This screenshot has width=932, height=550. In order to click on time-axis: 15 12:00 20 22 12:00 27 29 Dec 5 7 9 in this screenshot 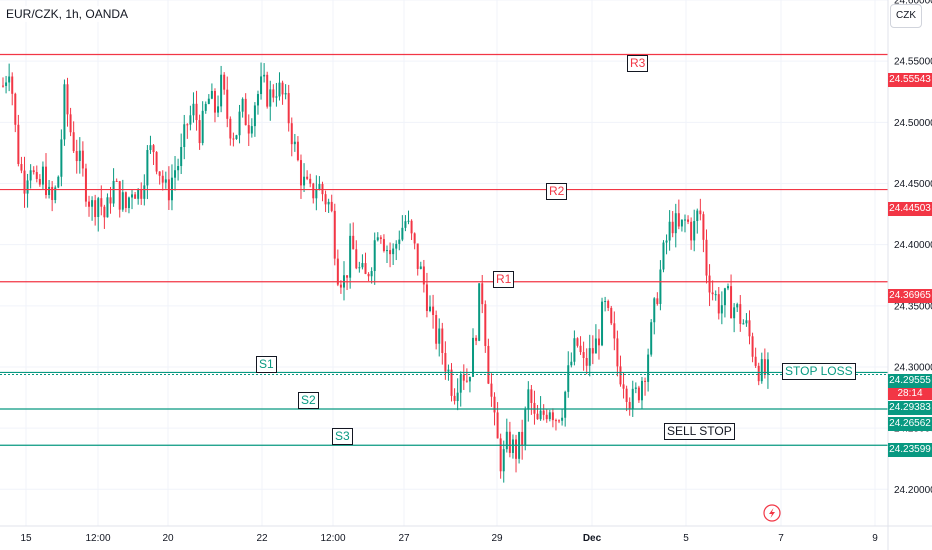, I will do `click(449, 538)`.